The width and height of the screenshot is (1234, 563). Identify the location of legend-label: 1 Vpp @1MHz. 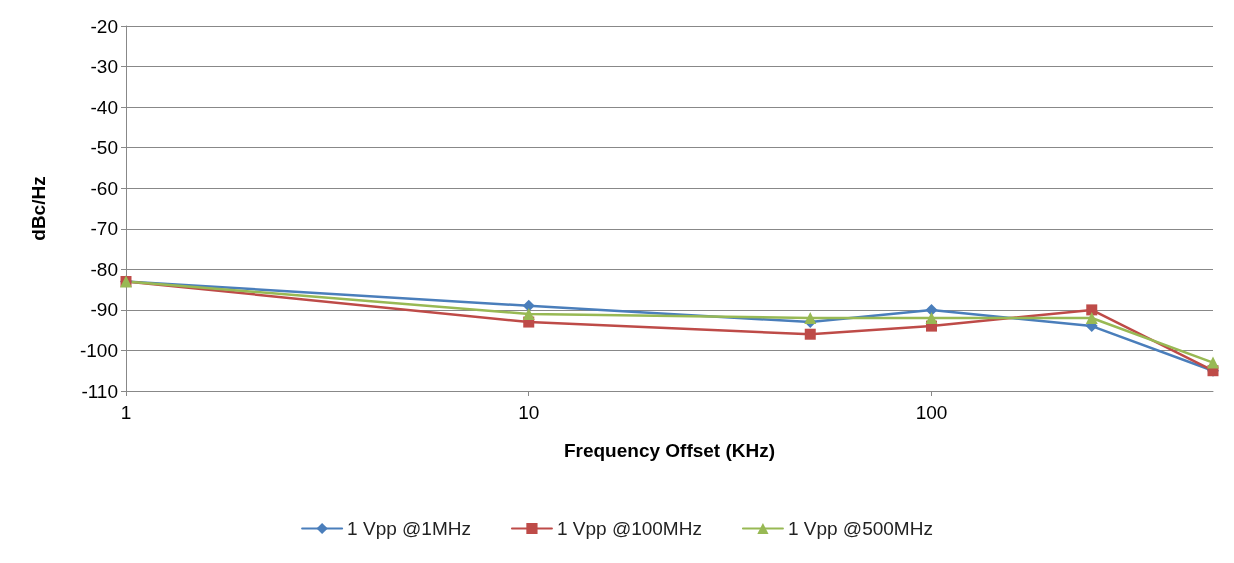
(409, 528).